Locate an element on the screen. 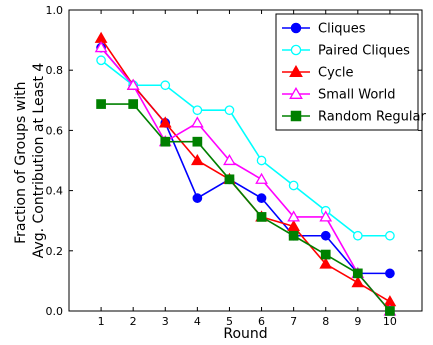 The width and height of the screenshot is (433, 345). x-tick-label: 1 is located at coordinates (101, 321).